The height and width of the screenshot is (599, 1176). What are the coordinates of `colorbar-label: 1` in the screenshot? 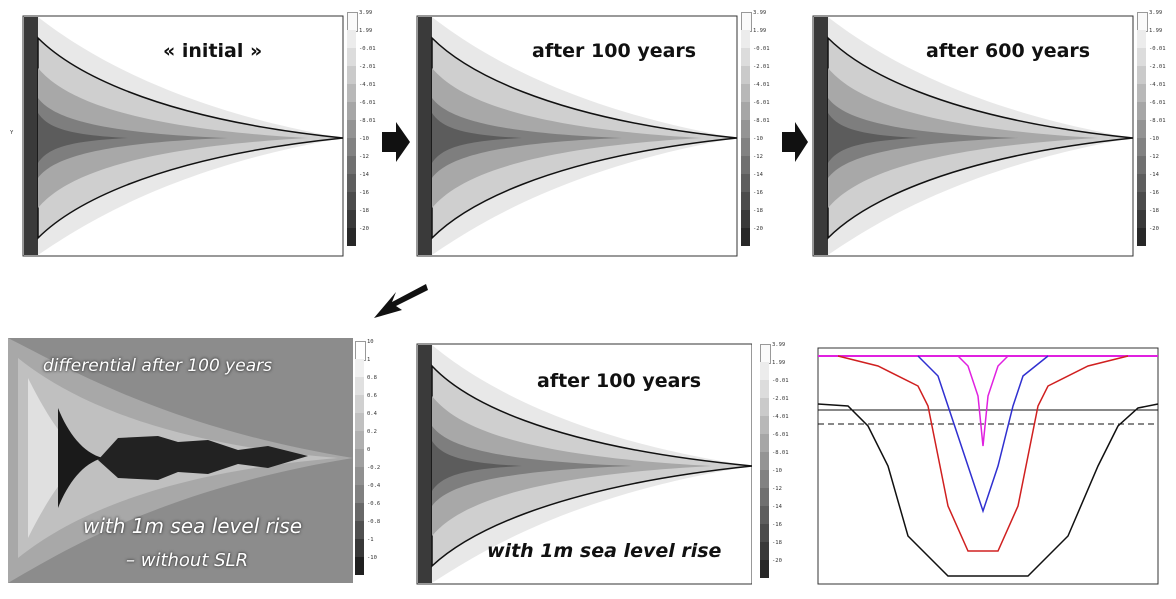 It's located at (369, 360).